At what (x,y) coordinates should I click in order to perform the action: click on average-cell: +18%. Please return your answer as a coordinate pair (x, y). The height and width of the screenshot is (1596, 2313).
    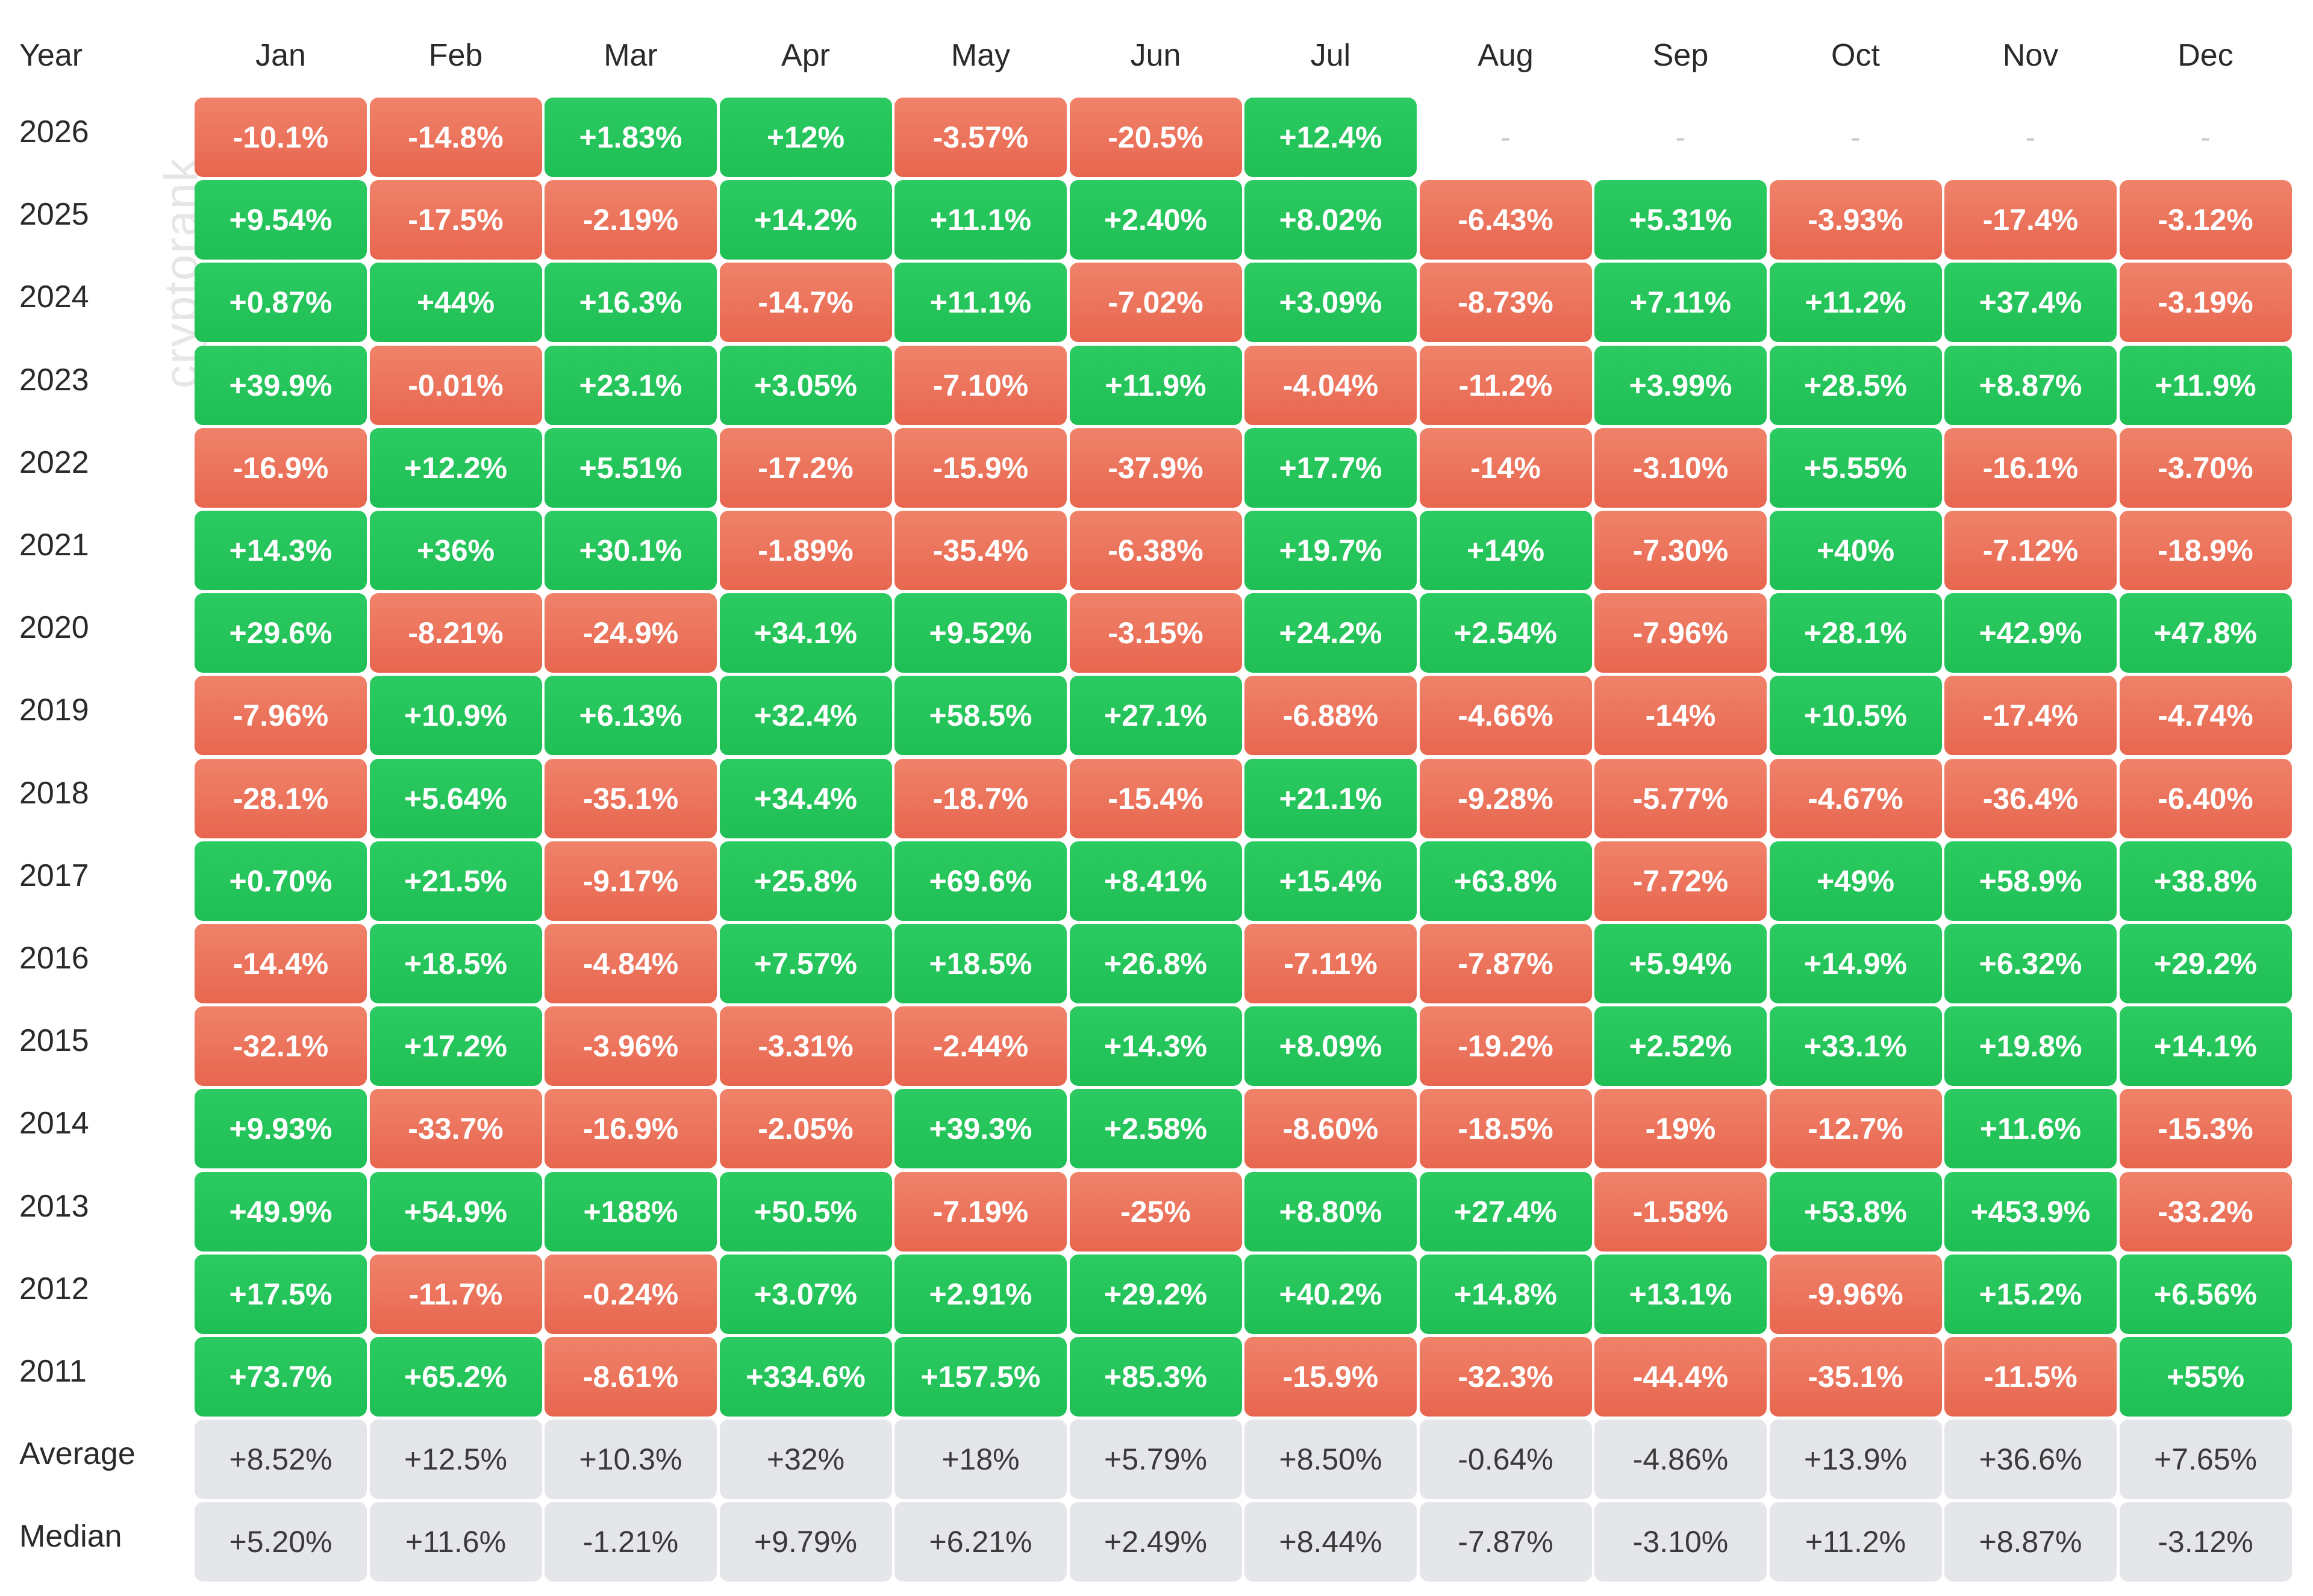
    Looking at the image, I should click on (980, 1460).